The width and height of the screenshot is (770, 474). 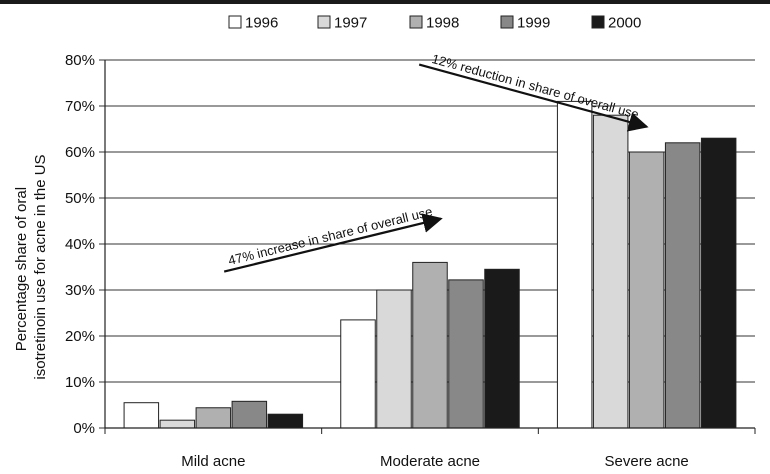 What do you see at coordinates (80, 198) in the screenshot?
I see `y-tick-label: 50%` at bounding box center [80, 198].